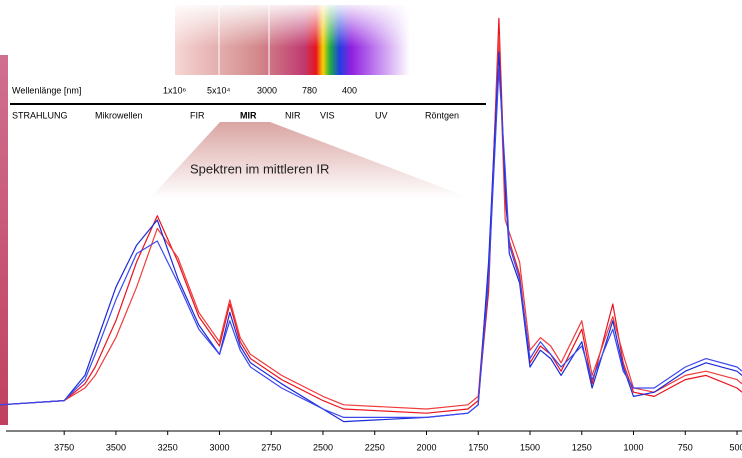 The image size is (742, 458). Describe the element at coordinates (634, 447) in the screenshot. I see `x-tick-label: 1000` at that location.